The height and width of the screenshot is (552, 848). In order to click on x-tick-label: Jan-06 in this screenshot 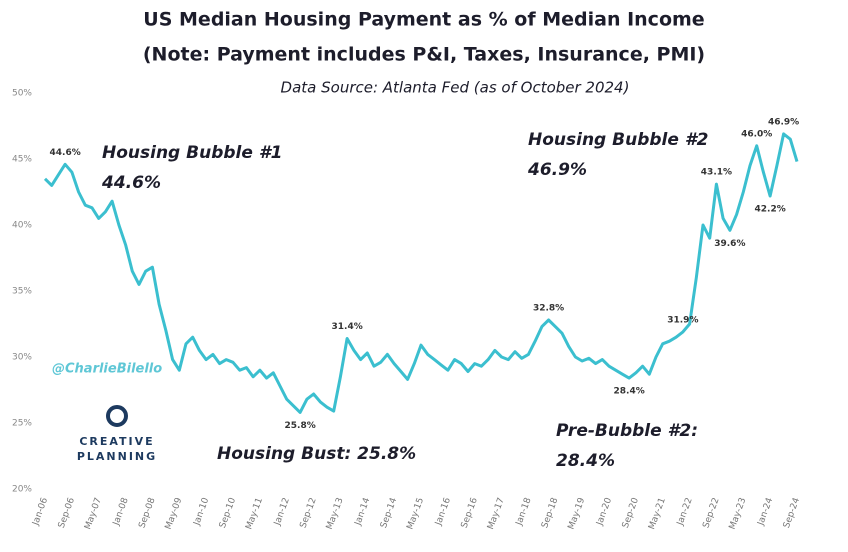, I will do `click(41, 511)`.